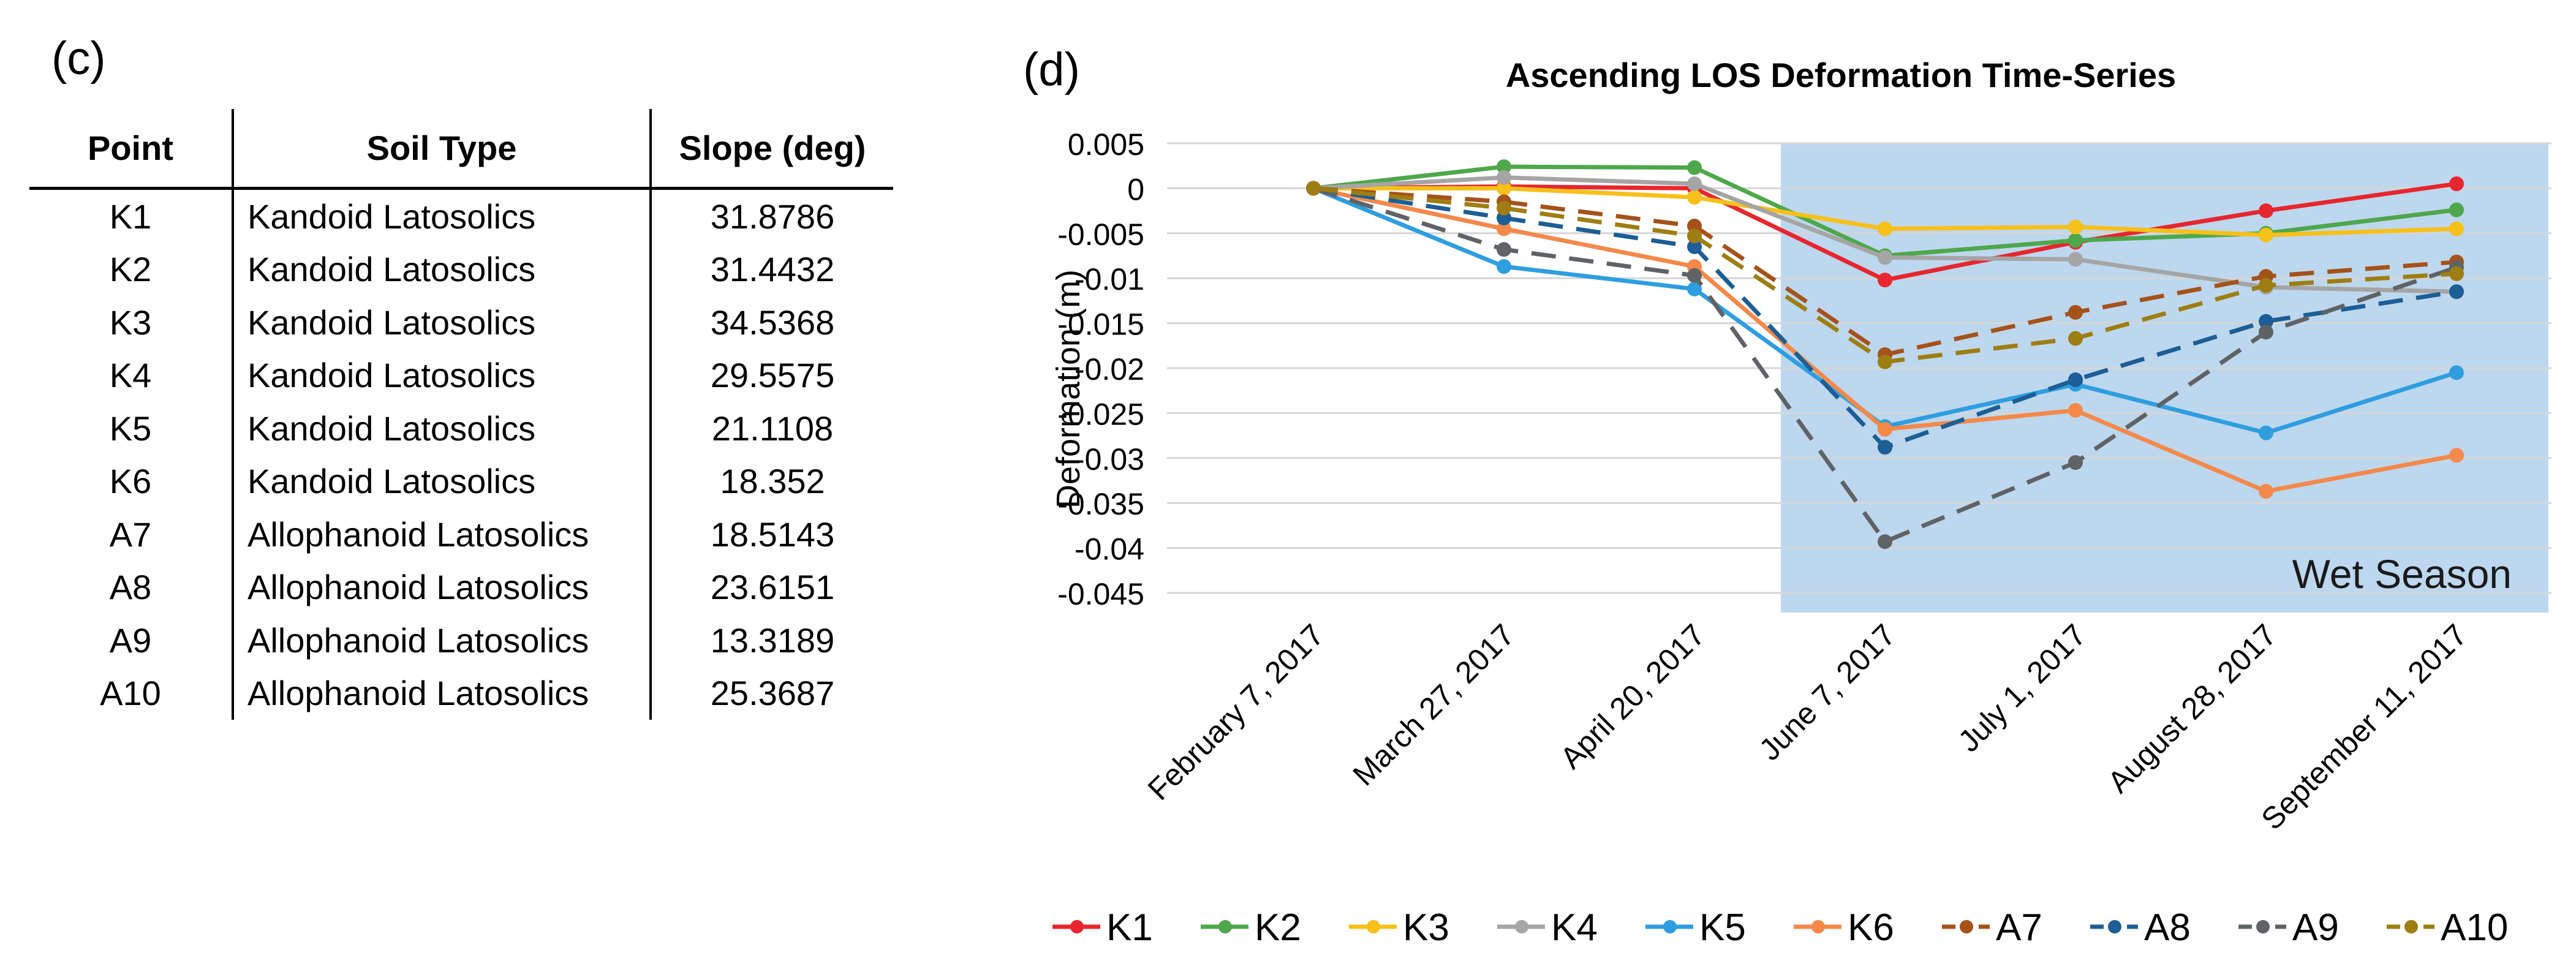 Image resolution: width=2576 pixels, height=969 pixels. What do you see at coordinates (2022, 687) in the screenshot?
I see `x-tick-label: July 1, 2017` at bounding box center [2022, 687].